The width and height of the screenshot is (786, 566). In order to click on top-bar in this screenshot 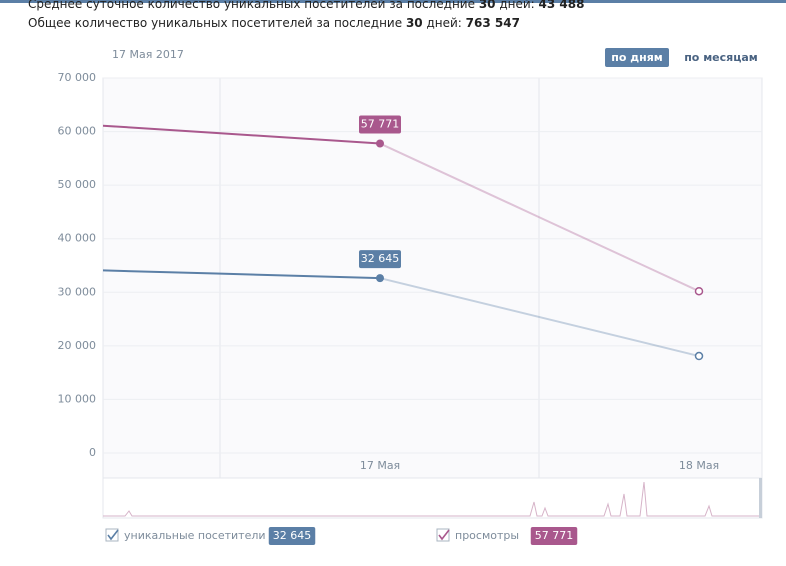, I will do `click(393, 1)`.